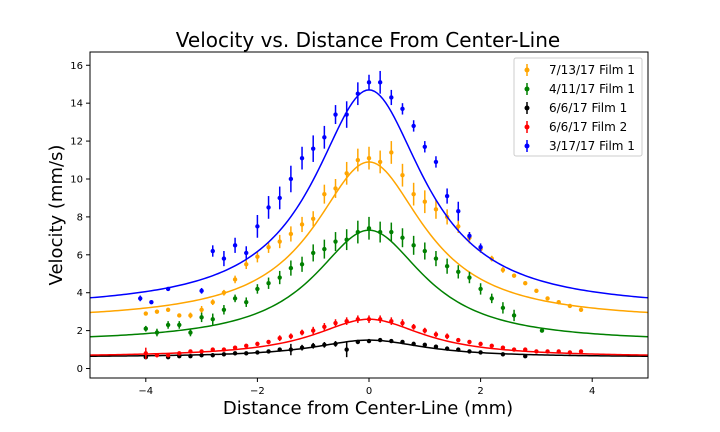 This screenshot has height=432, width=720. What do you see at coordinates (80, 217) in the screenshot?
I see `y-tick-label: 8` at bounding box center [80, 217].